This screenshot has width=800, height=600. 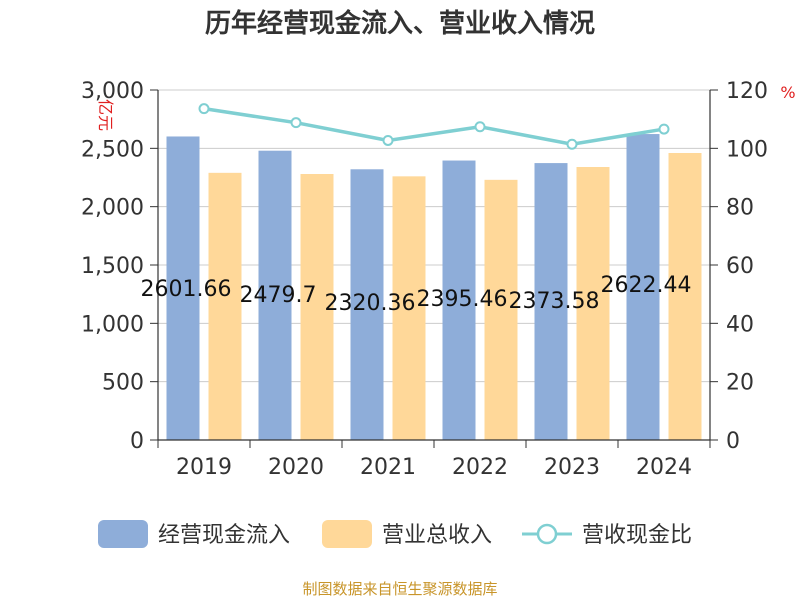 What do you see at coordinates (740, 266) in the screenshot?
I see `right-tick-label: 60` at bounding box center [740, 266].